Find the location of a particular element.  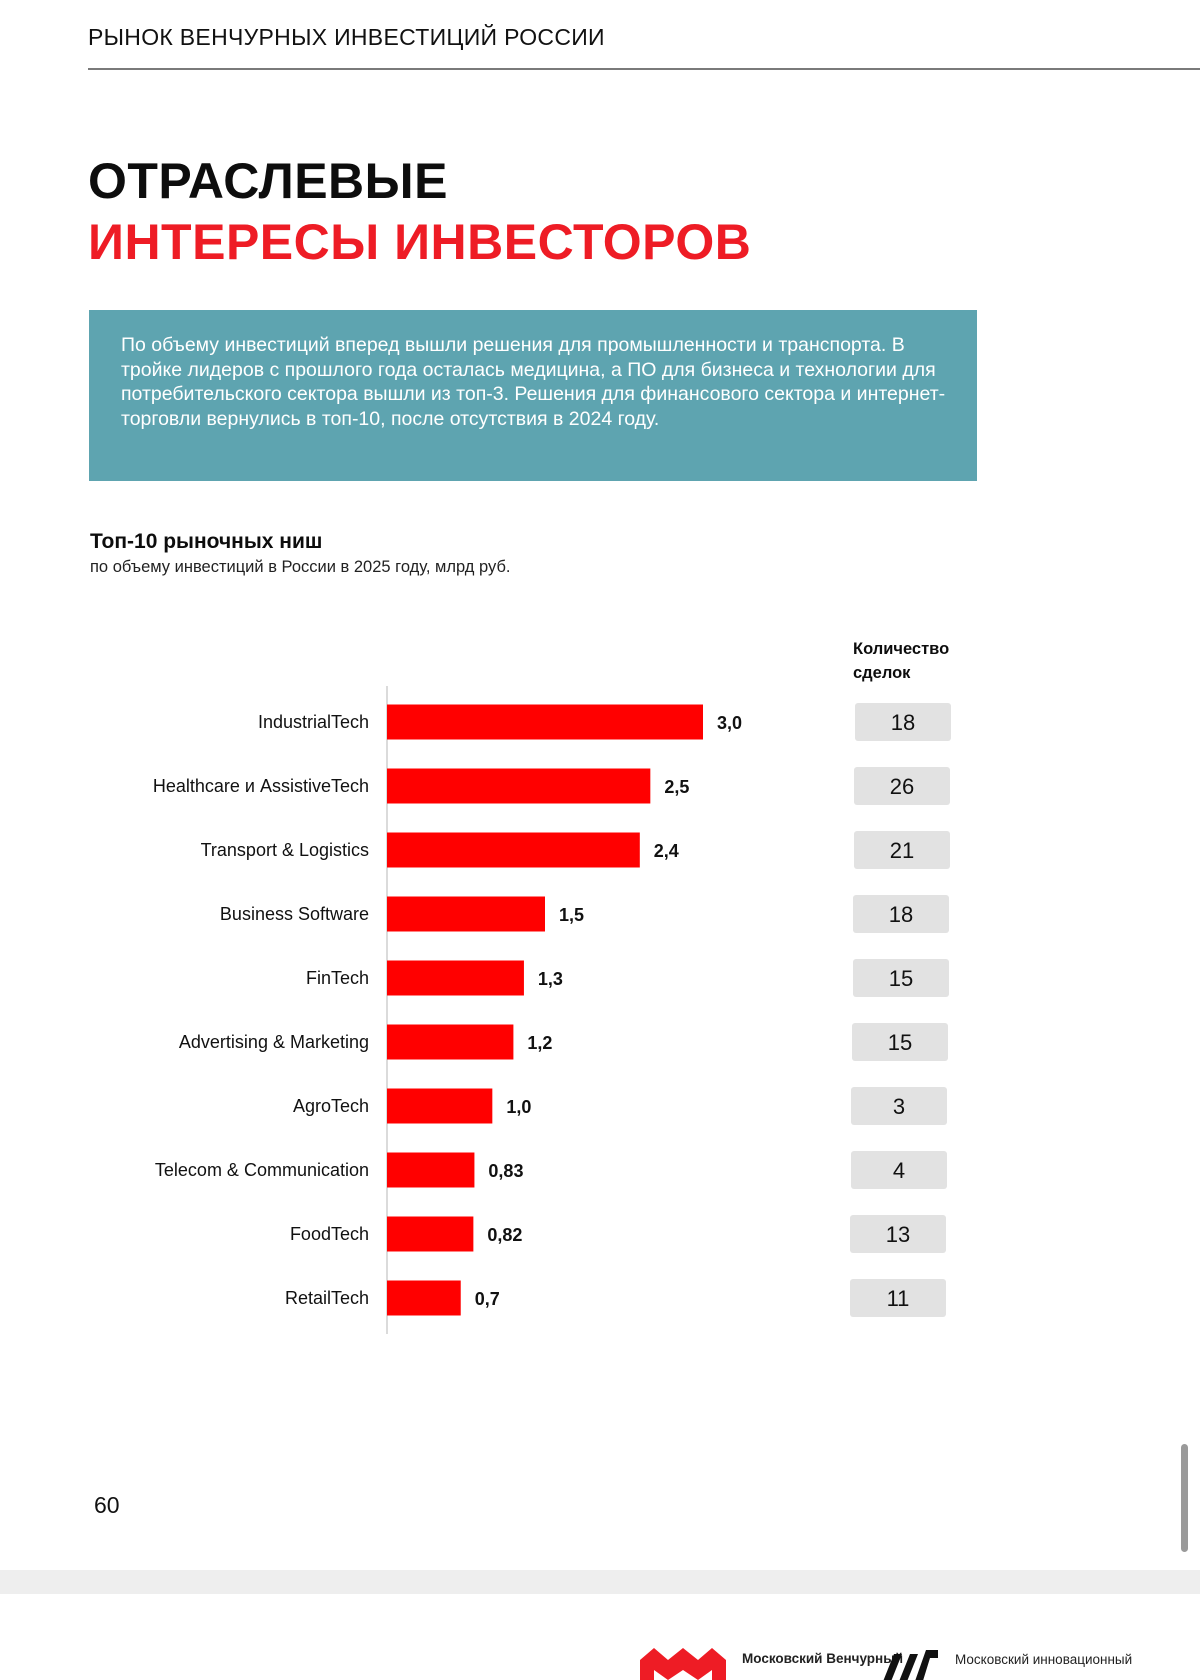

deals-count-value: 21 is located at coordinates (902, 850).